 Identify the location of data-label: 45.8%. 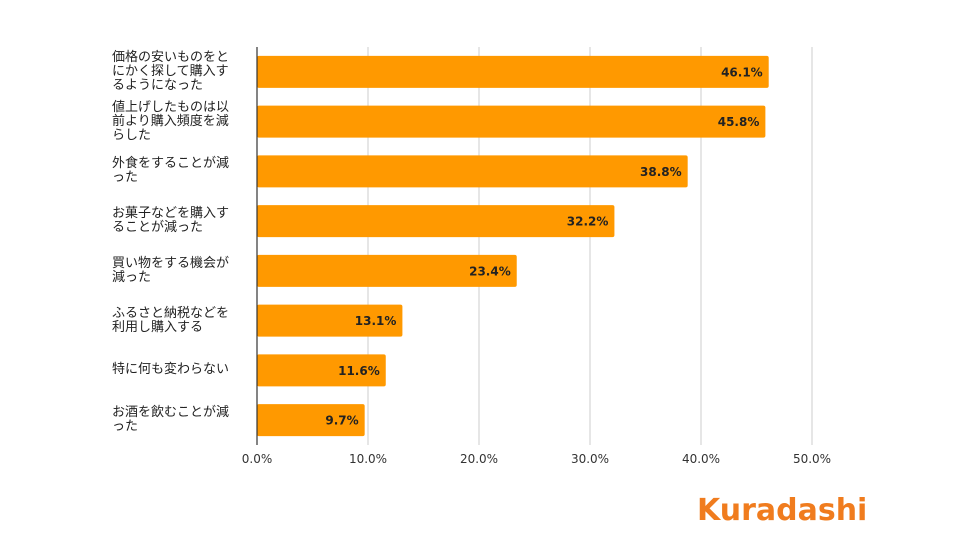
(739, 122).